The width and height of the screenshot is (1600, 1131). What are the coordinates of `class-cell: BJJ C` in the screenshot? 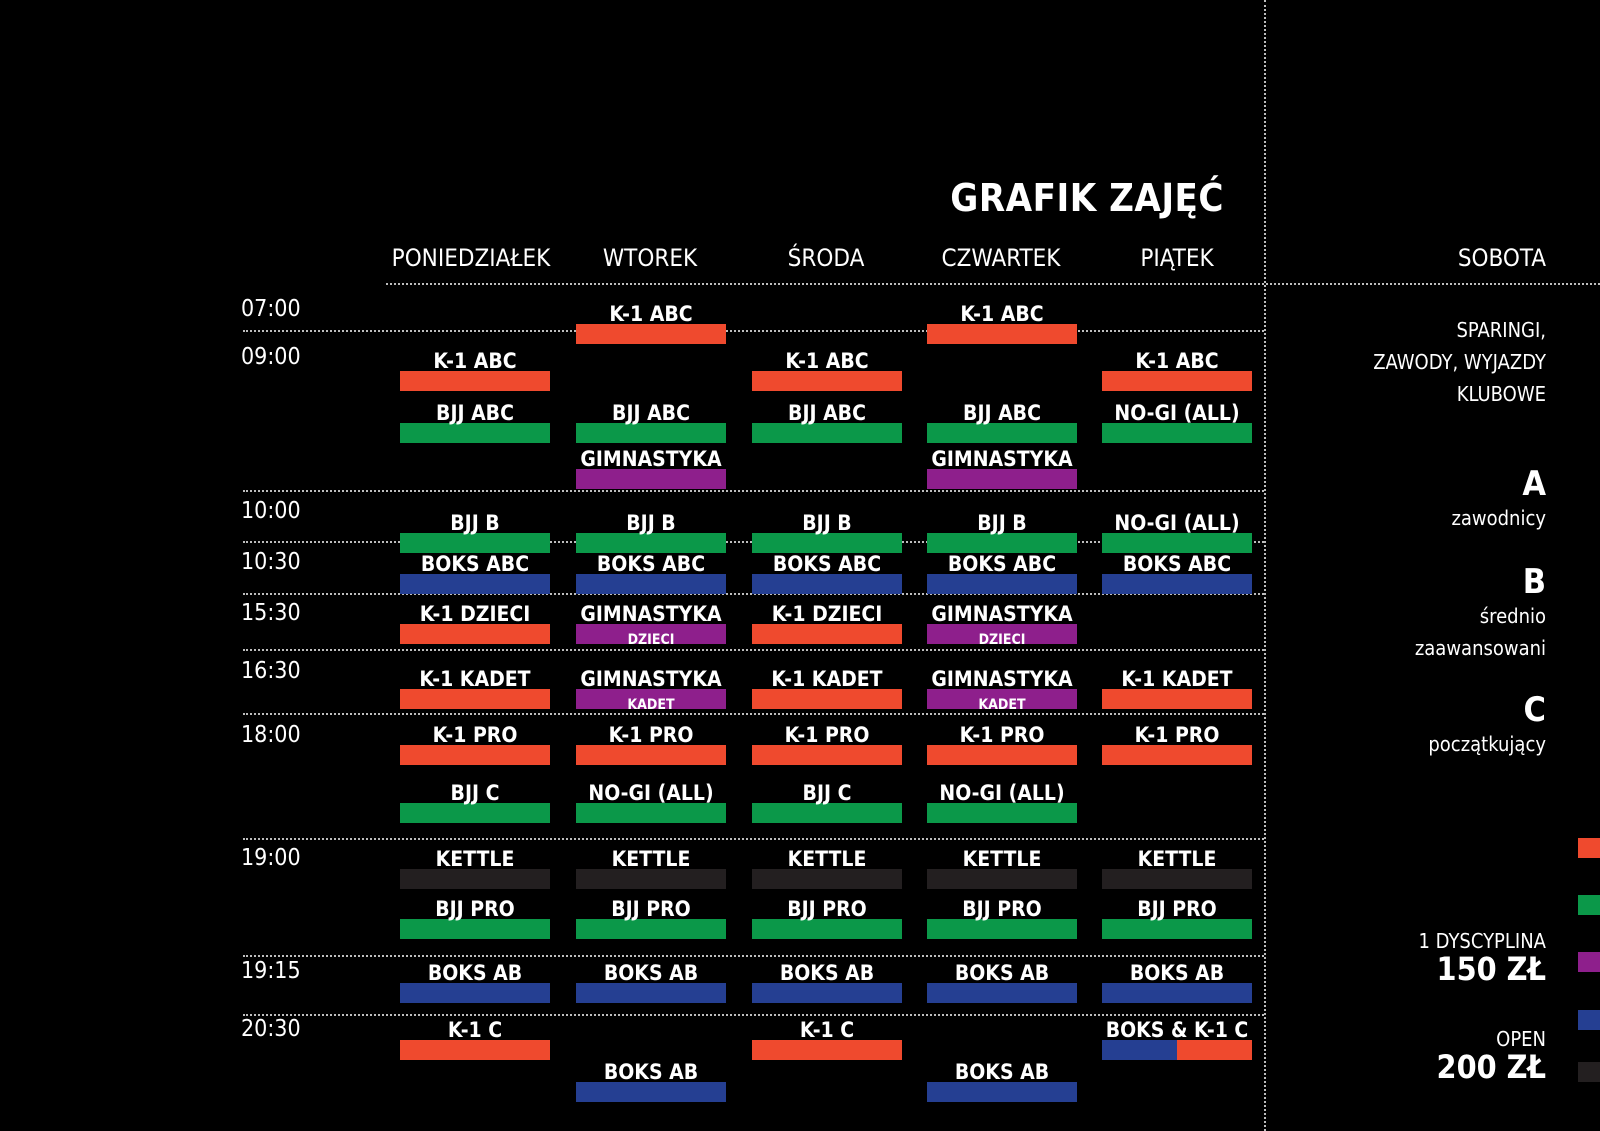 It's located at (827, 801).